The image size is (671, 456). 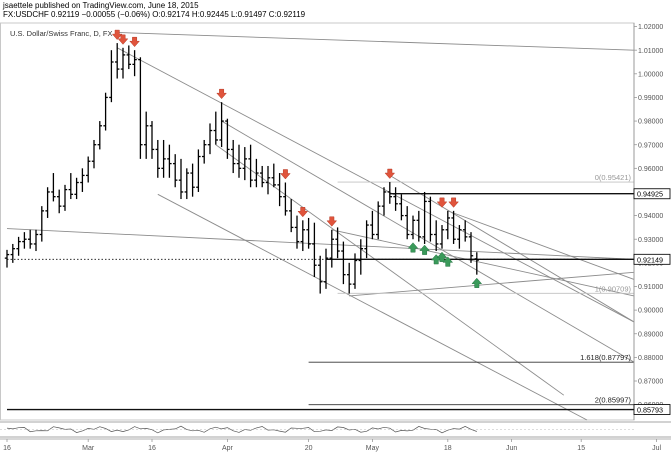 What do you see at coordinates (7, 448) in the screenshot?
I see `time-tick-label: 16` at bounding box center [7, 448].